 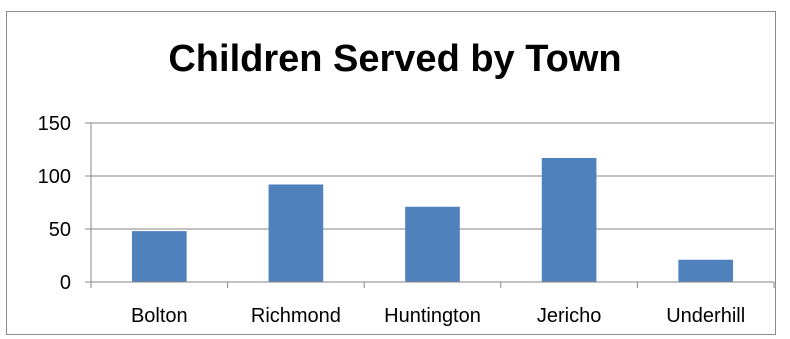 What do you see at coordinates (395, 59) in the screenshot?
I see `chart-title: Children Served by Town` at bounding box center [395, 59].